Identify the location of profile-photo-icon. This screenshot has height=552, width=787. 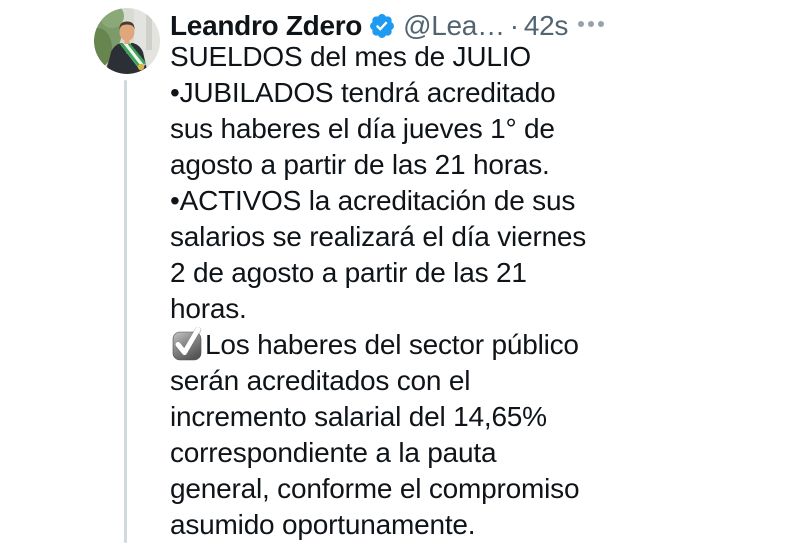
(127, 41).